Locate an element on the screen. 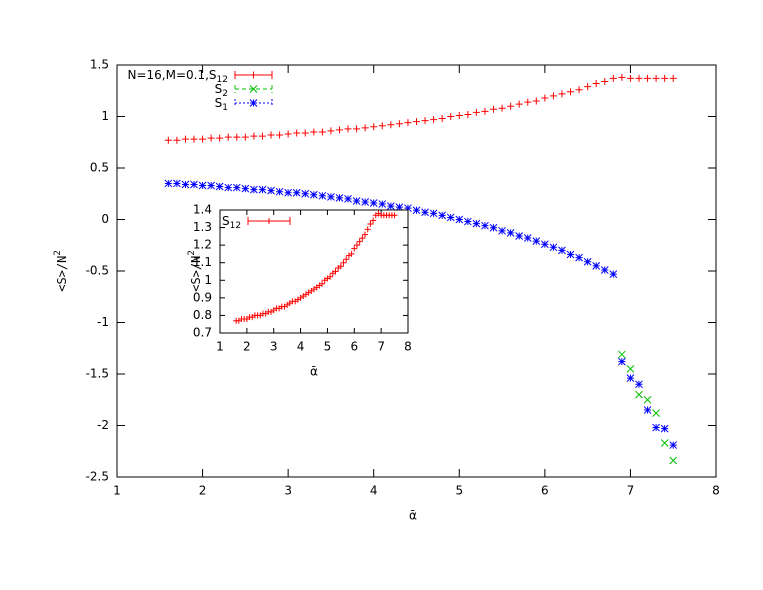 This screenshot has height=590, width=763. legend-label: S1 is located at coordinates (221, 104).